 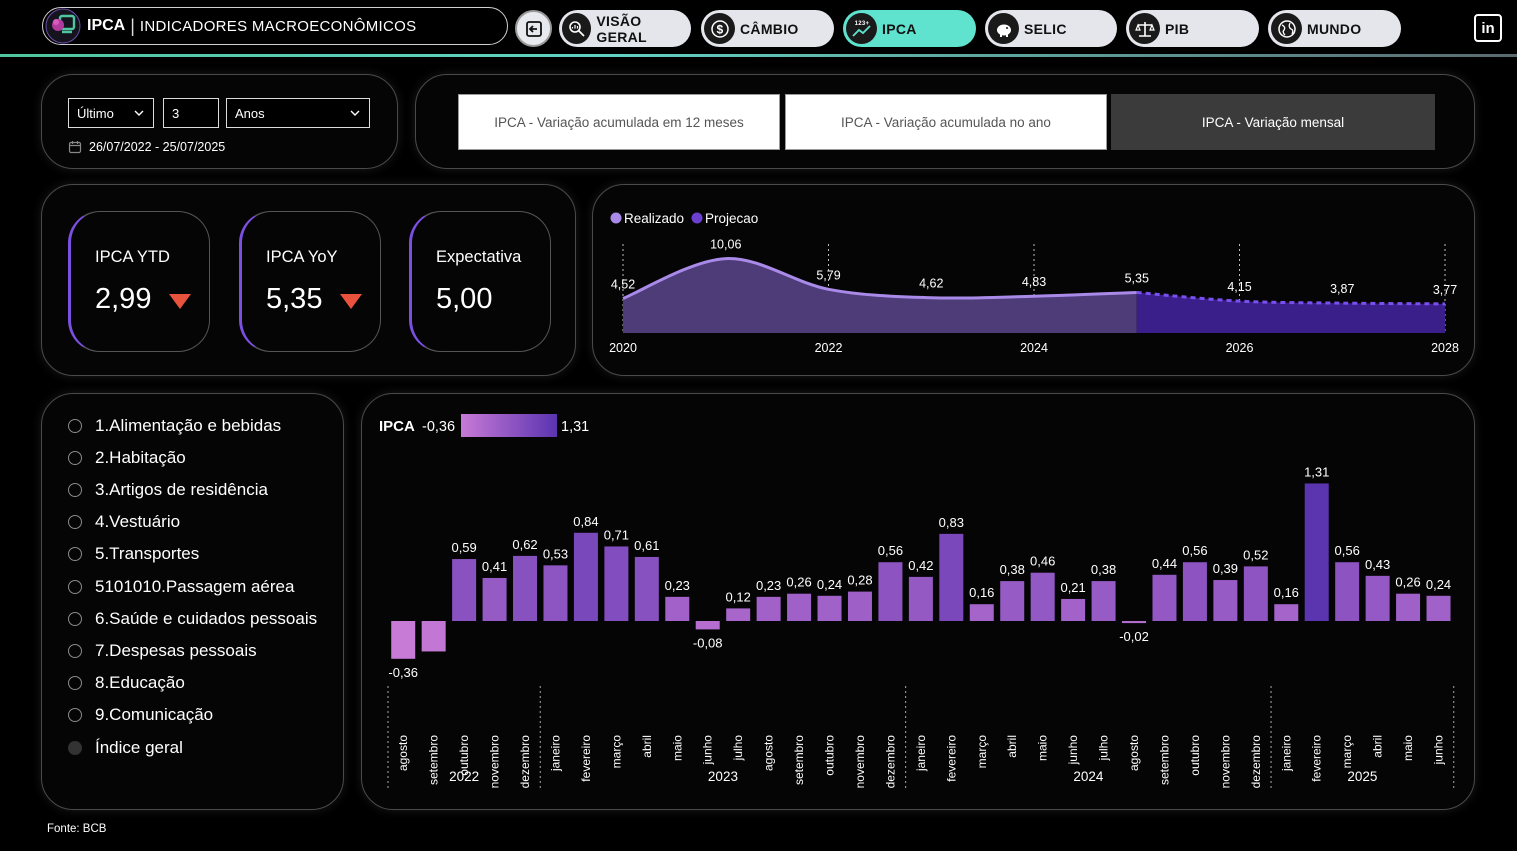 I want to click on trend-123-icon: 123+, so click(x=861, y=28).